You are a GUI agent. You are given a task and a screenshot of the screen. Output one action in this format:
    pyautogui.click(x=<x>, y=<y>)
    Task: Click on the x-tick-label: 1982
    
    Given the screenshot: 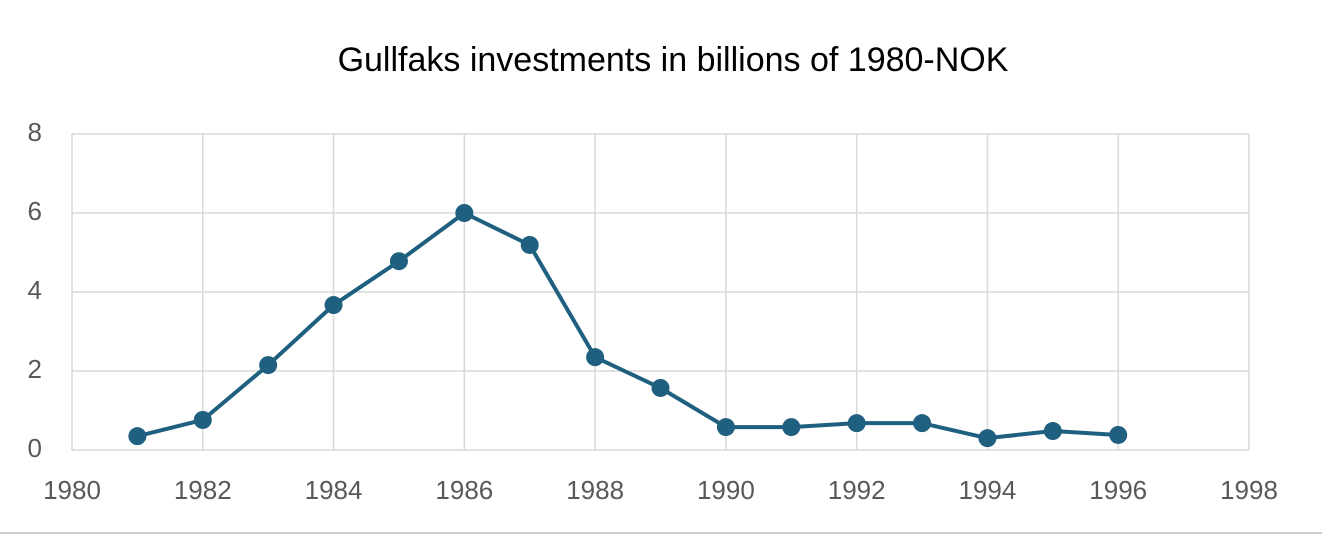 What is the action you would take?
    pyautogui.click(x=203, y=490)
    